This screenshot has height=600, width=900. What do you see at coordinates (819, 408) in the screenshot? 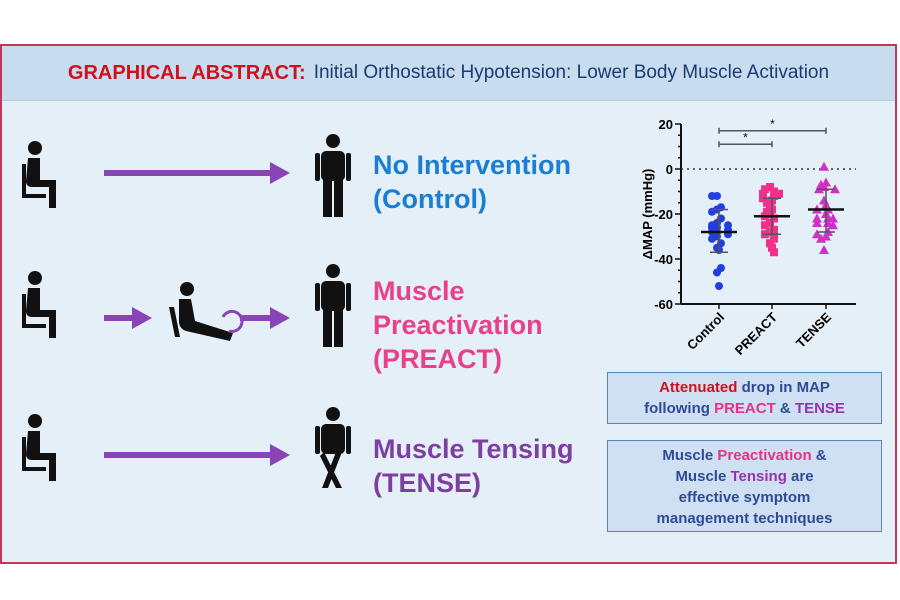
I see `t: TENSE` at bounding box center [819, 408].